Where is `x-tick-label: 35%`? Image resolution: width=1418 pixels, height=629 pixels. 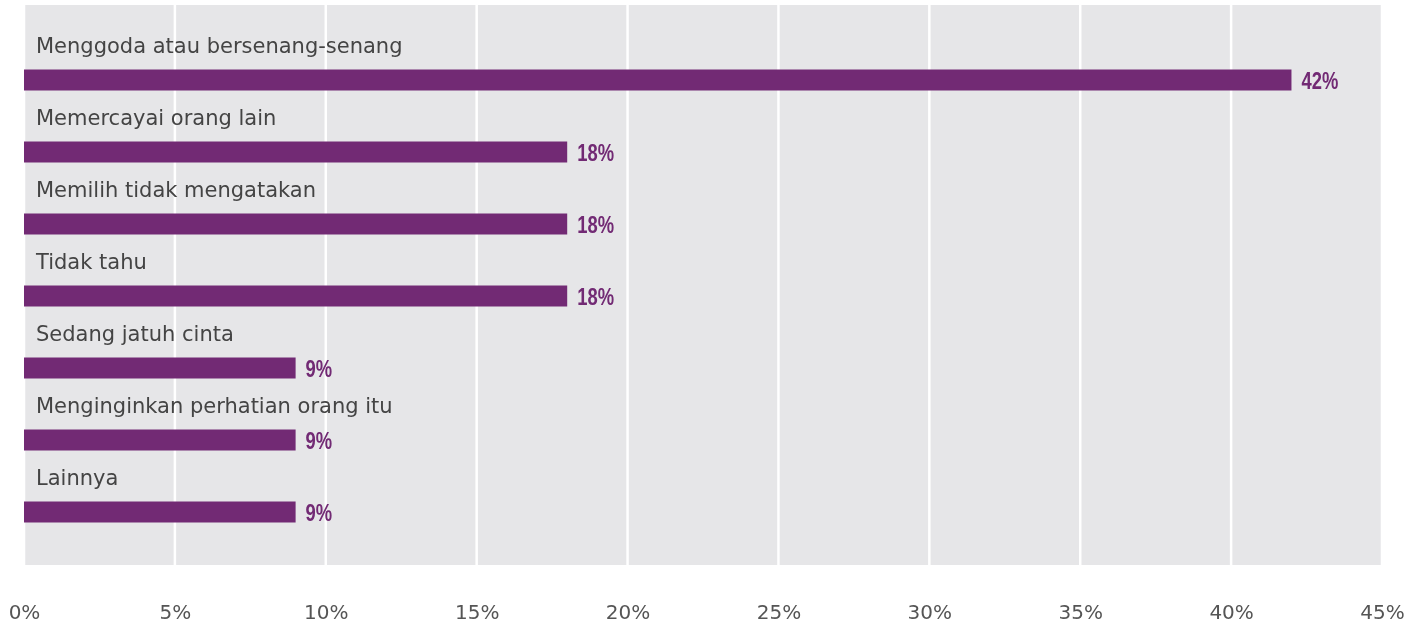
x-tick-label: 35% is located at coordinates (1080, 612).